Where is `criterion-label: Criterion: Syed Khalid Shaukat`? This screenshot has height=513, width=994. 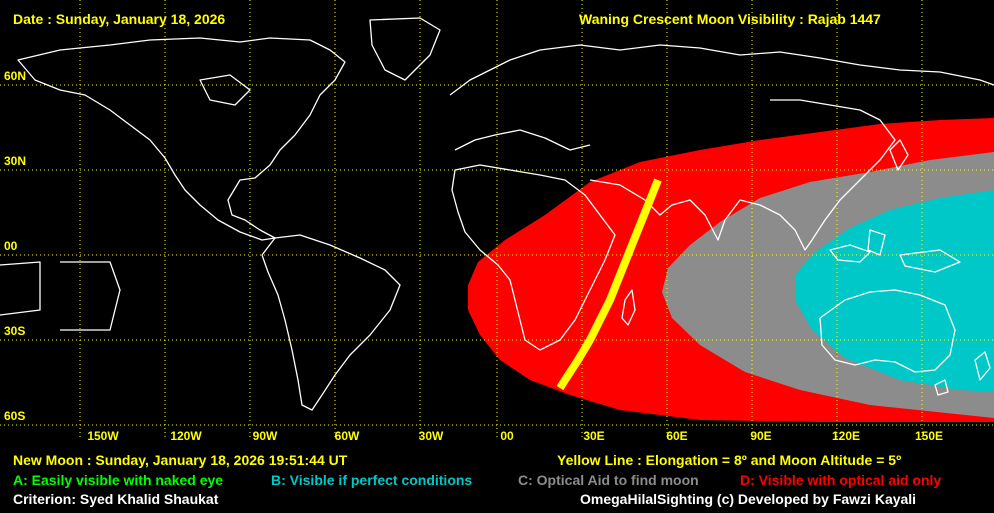 criterion-label: Criterion: Syed Khalid Shaukat is located at coordinates (116, 499).